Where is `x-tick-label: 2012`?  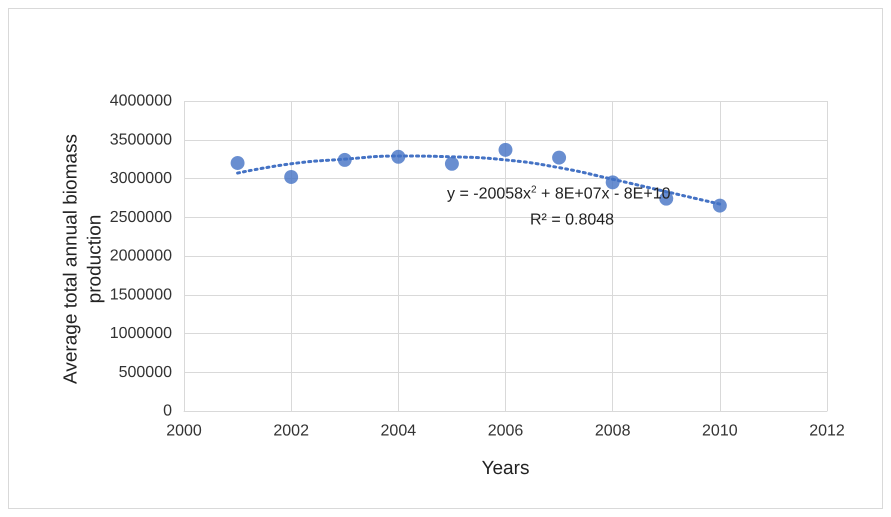
x-tick-label: 2012 is located at coordinates (827, 431).